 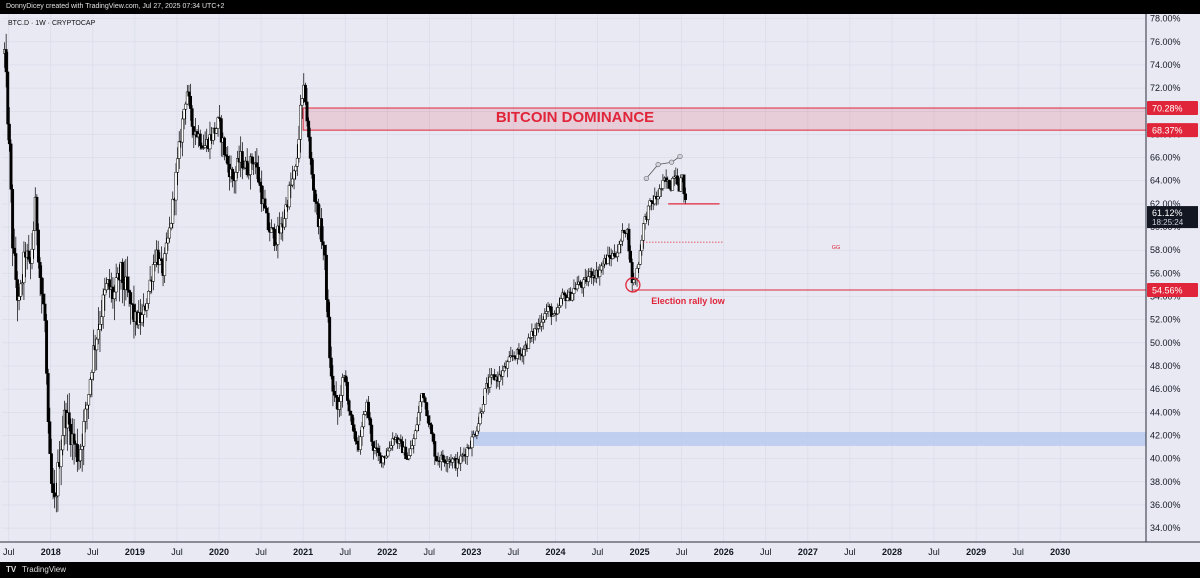 I want to click on support-zone, so click(x=808, y=439).